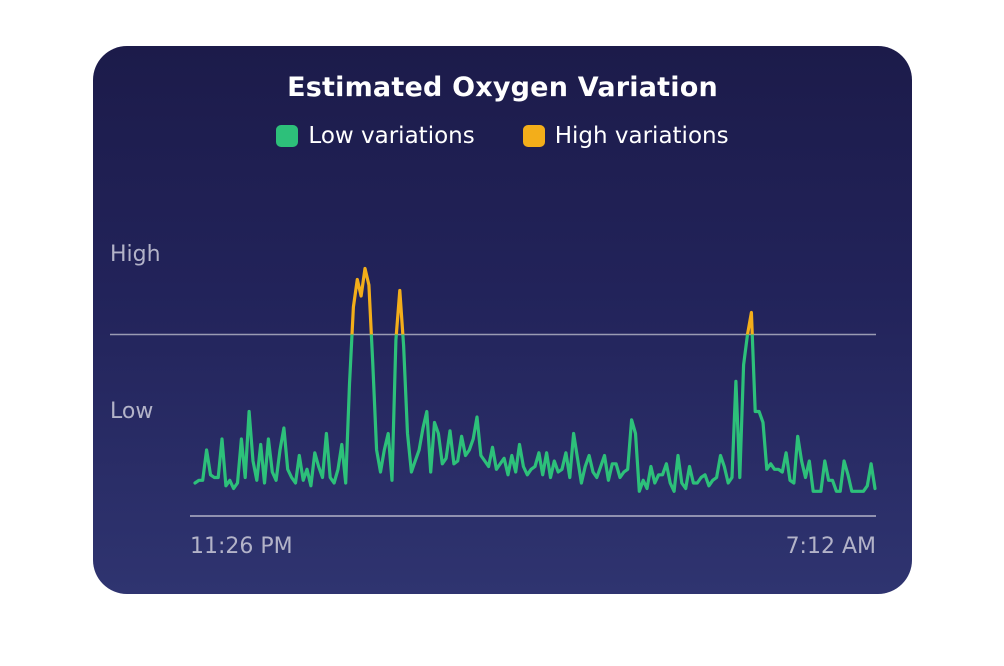 Image resolution: width=1004 pixels, height=666 pixels. I want to click on y-tick-label-high: High, so click(135, 254).